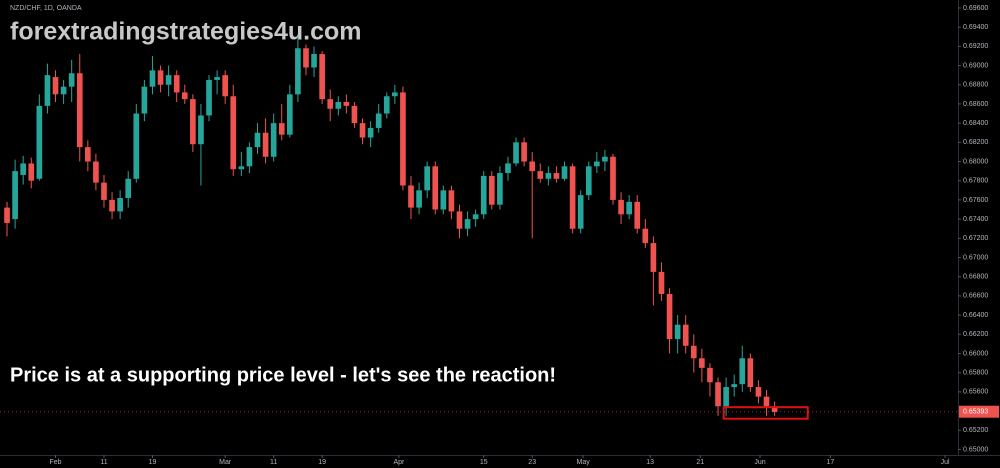 Image resolution: width=1000 pixels, height=468 pixels. I want to click on y-tick-label: 0.68000, so click(975, 161).